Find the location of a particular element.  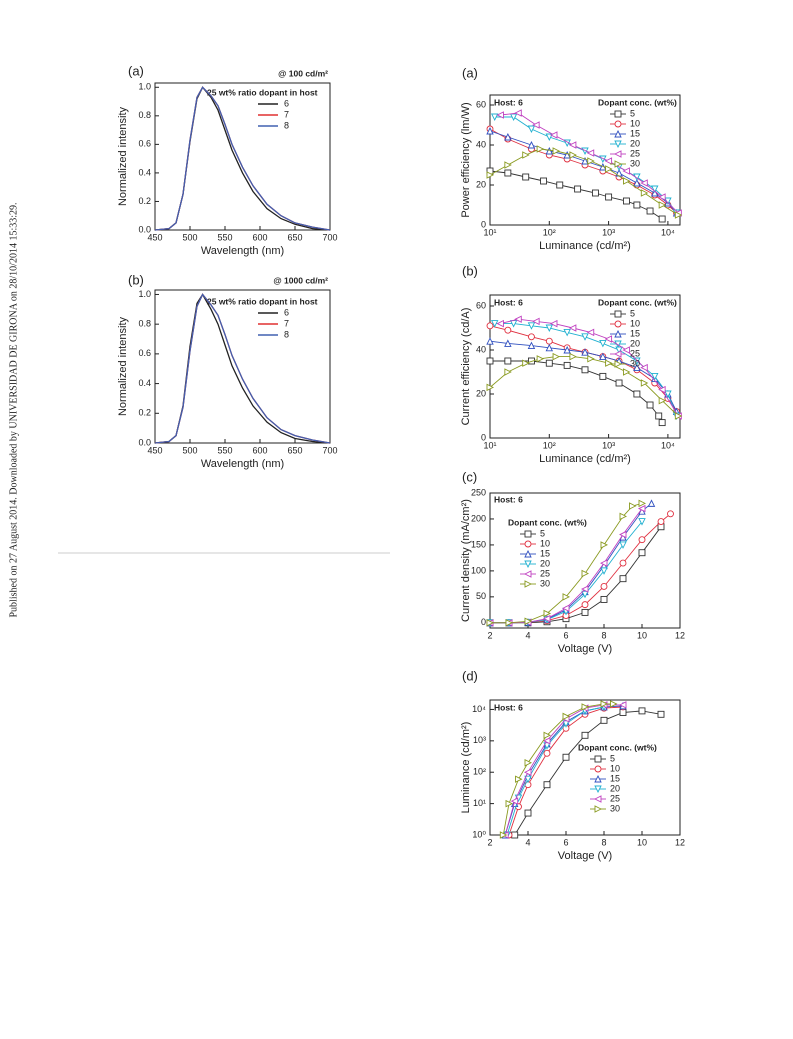

panel-label: (a) is located at coordinates (136, 70).